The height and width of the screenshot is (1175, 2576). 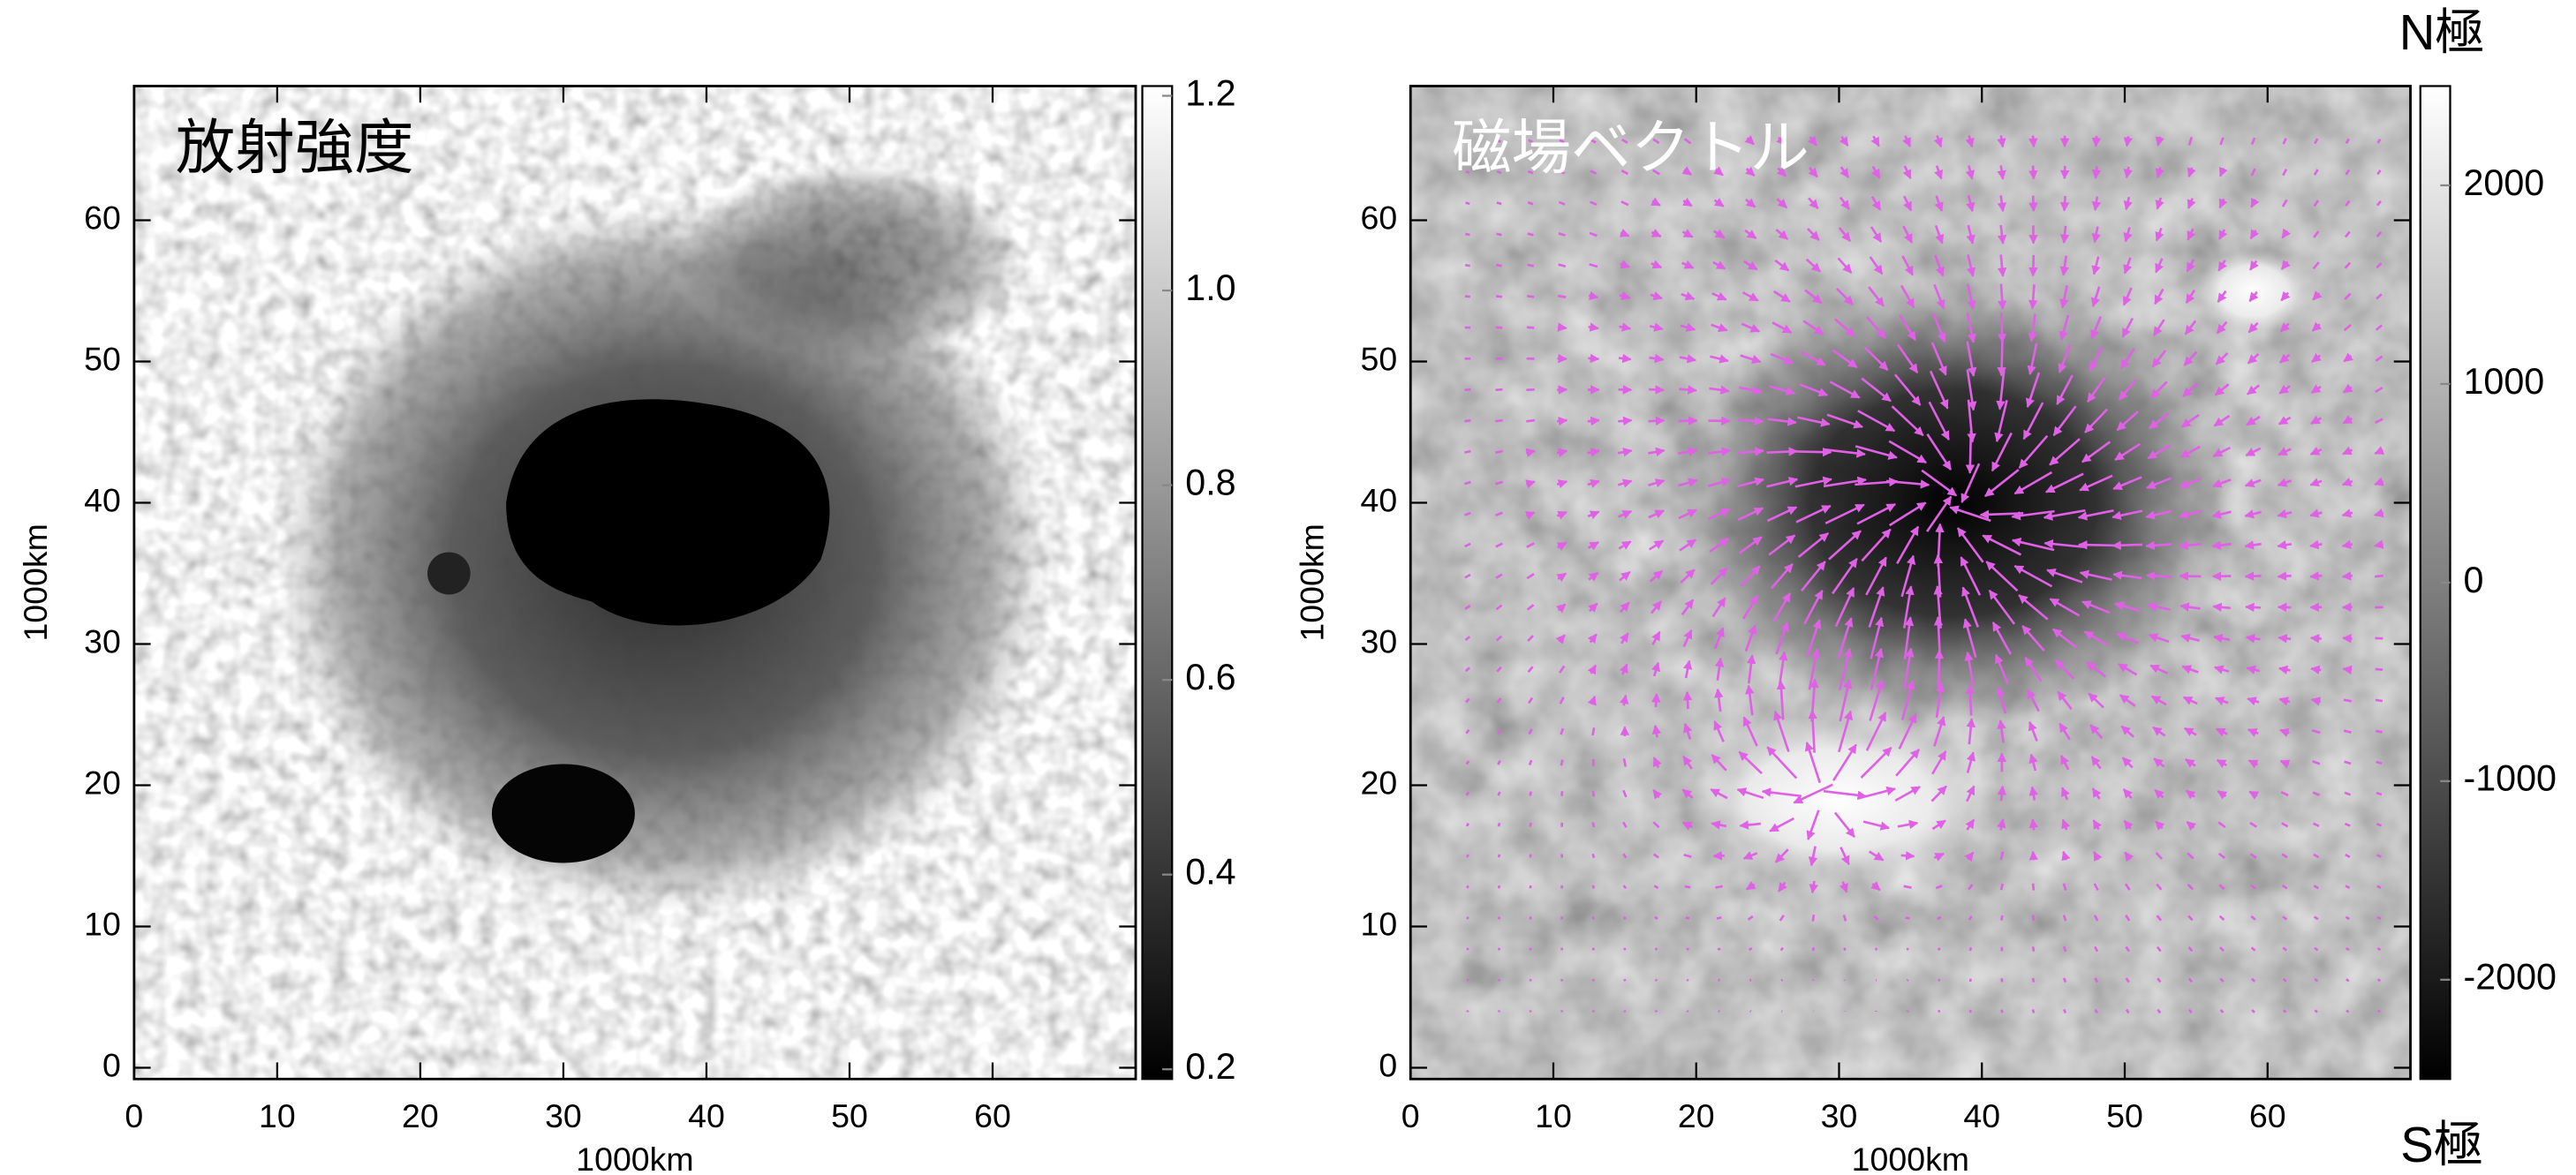 I want to click on x-tick-label: 40, so click(x=706, y=1115).